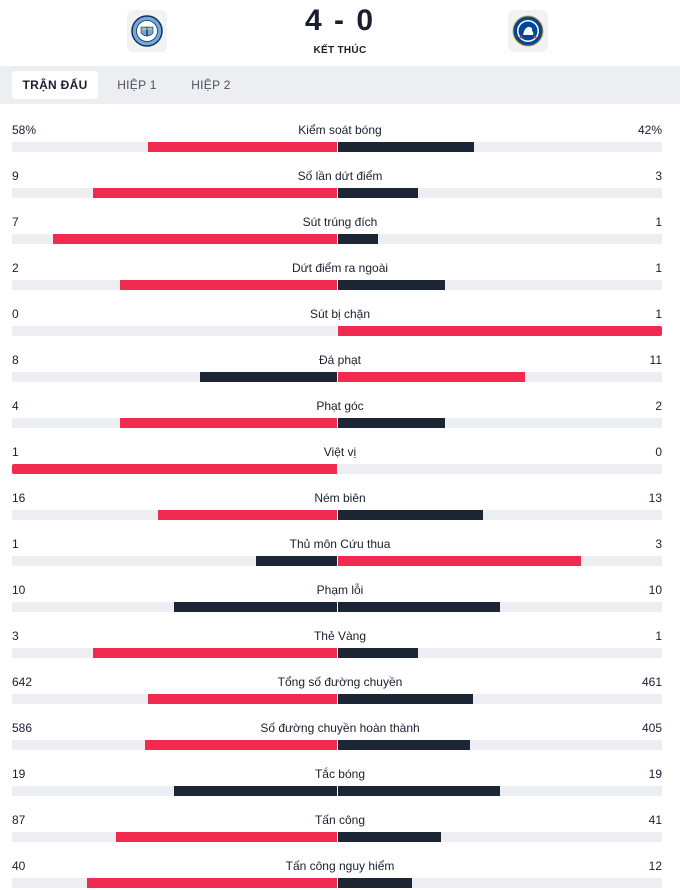  Describe the element at coordinates (340, 32) in the screenshot. I see `match-header: 4 - 0 KẾT THÚC` at that location.